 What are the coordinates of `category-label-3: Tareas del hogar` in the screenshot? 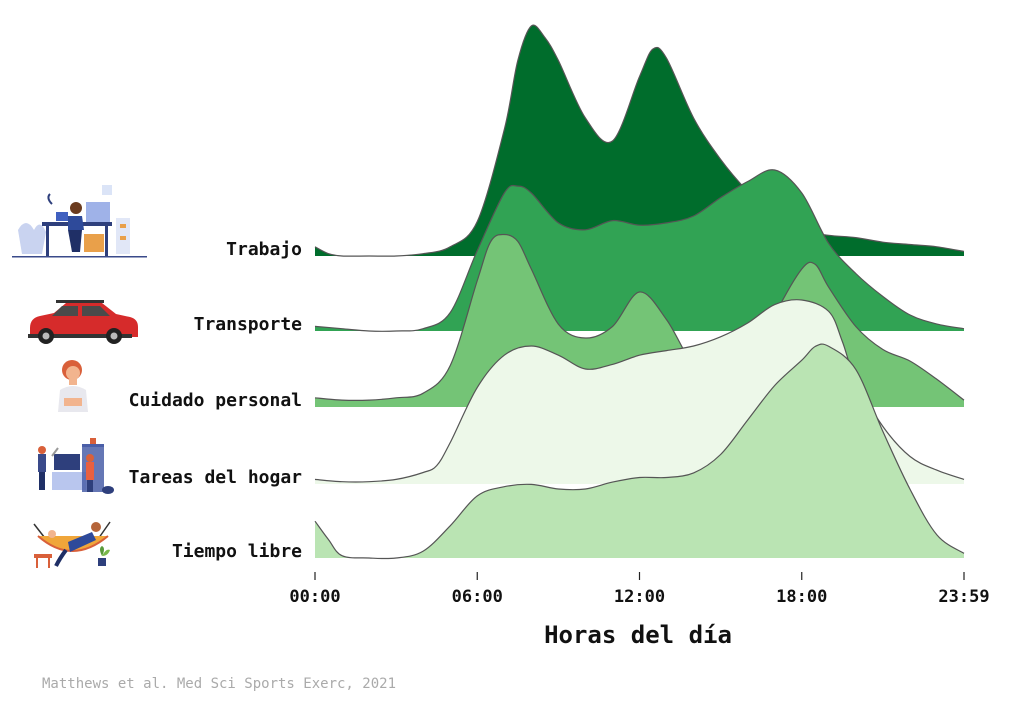 It's located at (216, 477).